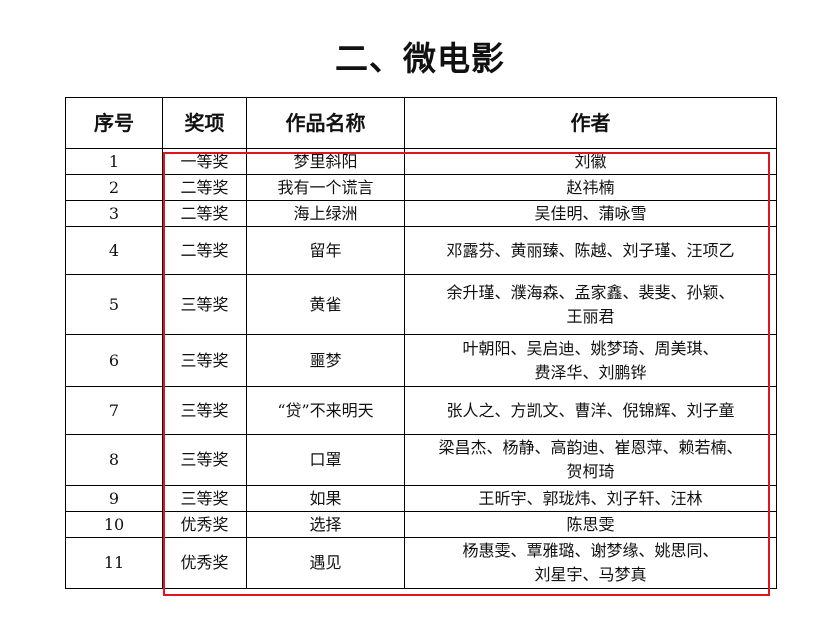 This screenshot has height=637, width=840. I want to click on row-number: 1, so click(114, 161).